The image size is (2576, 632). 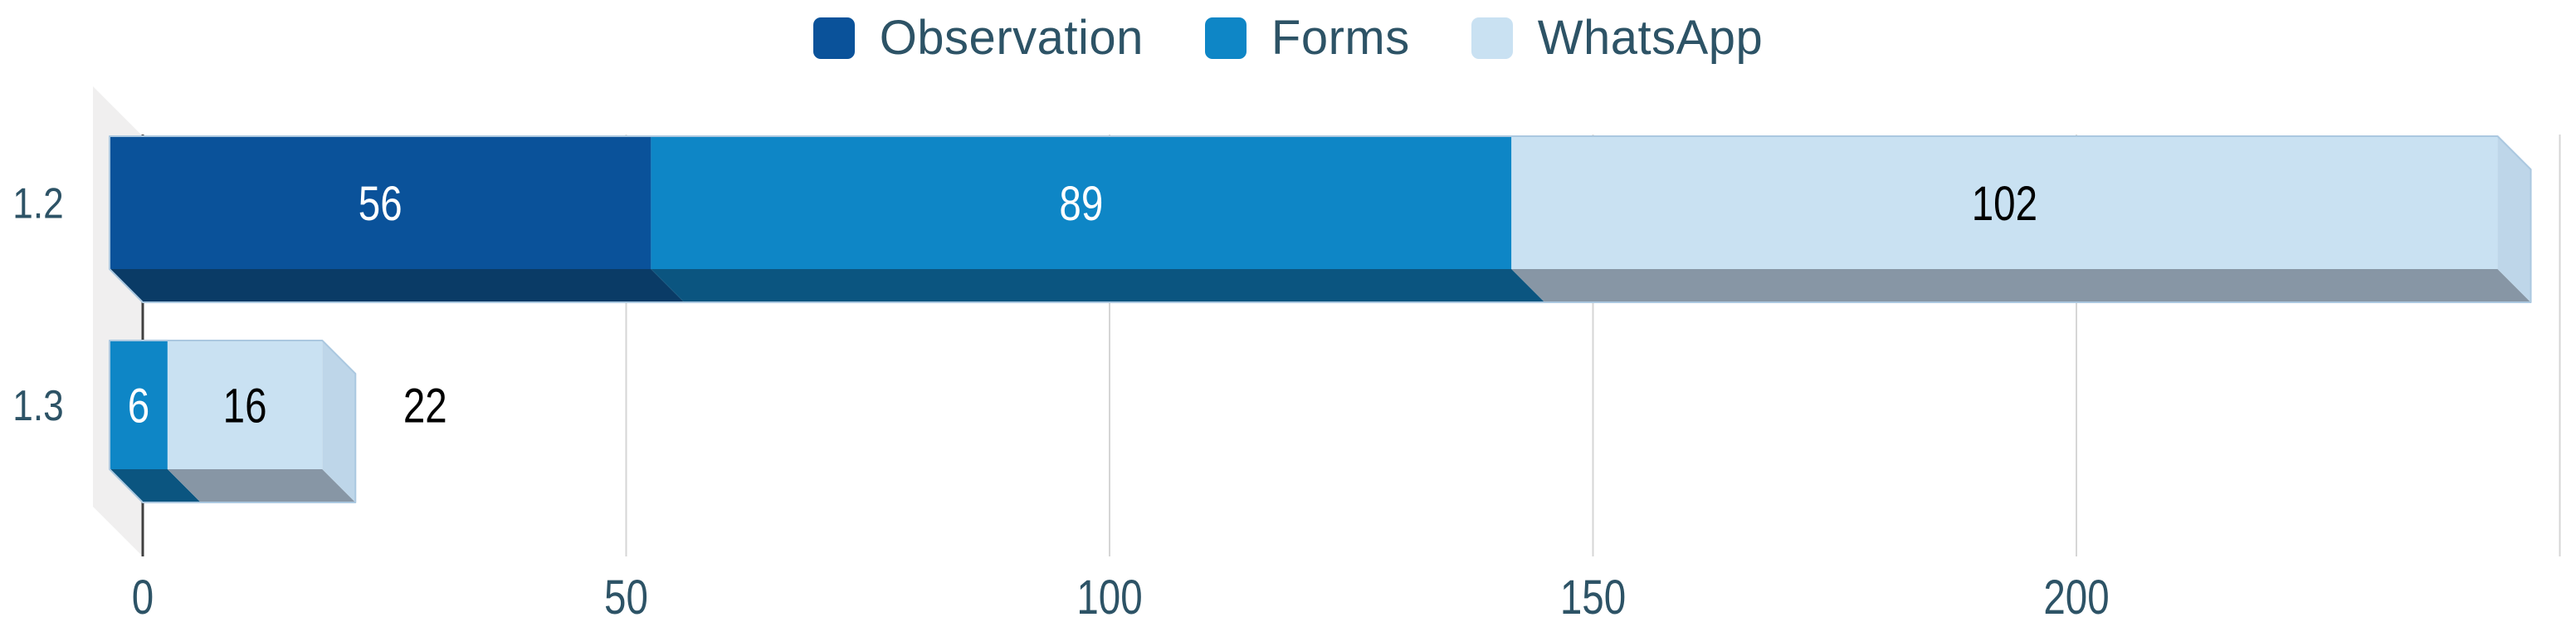 I want to click on segment-value-label-1.3-whatsapp-text: 16, so click(x=245, y=407).